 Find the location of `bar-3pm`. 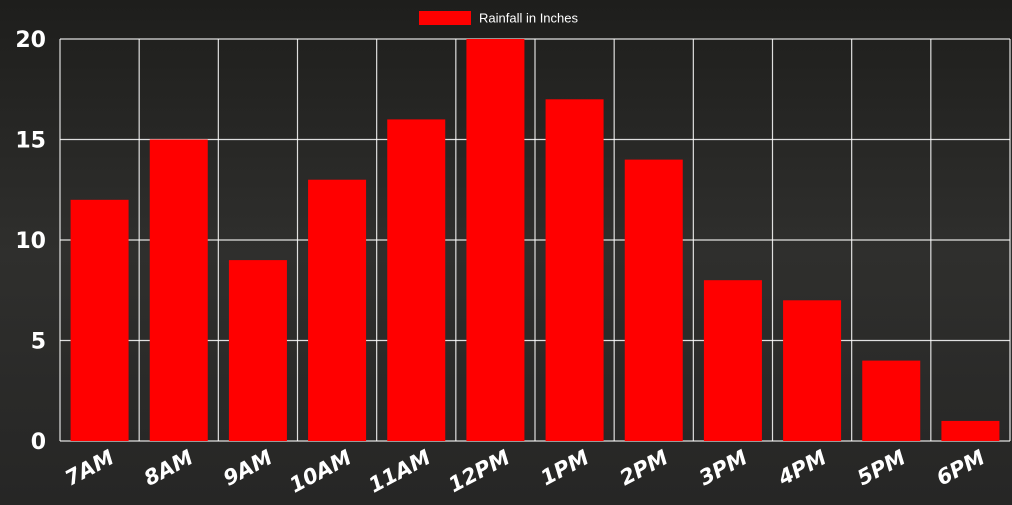

bar-3pm is located at coordinates (732, 360).